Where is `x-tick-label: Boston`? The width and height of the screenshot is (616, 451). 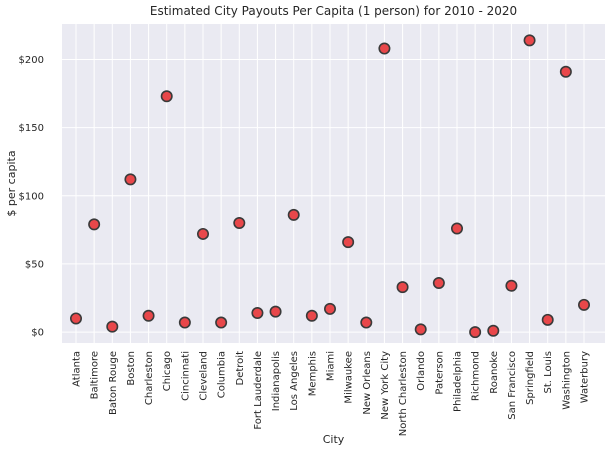
x-tick-label: Boston is located at coordinates (131, 368).